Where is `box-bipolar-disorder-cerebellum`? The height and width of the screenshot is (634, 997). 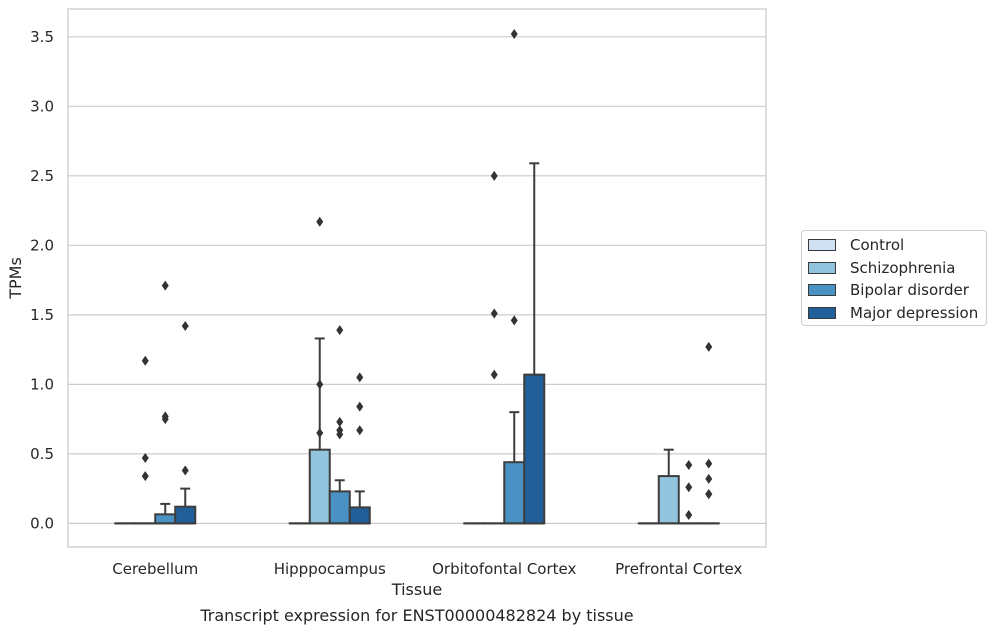
box-bipolar-disorder-cerebellum is located at coordinates (165, 402).